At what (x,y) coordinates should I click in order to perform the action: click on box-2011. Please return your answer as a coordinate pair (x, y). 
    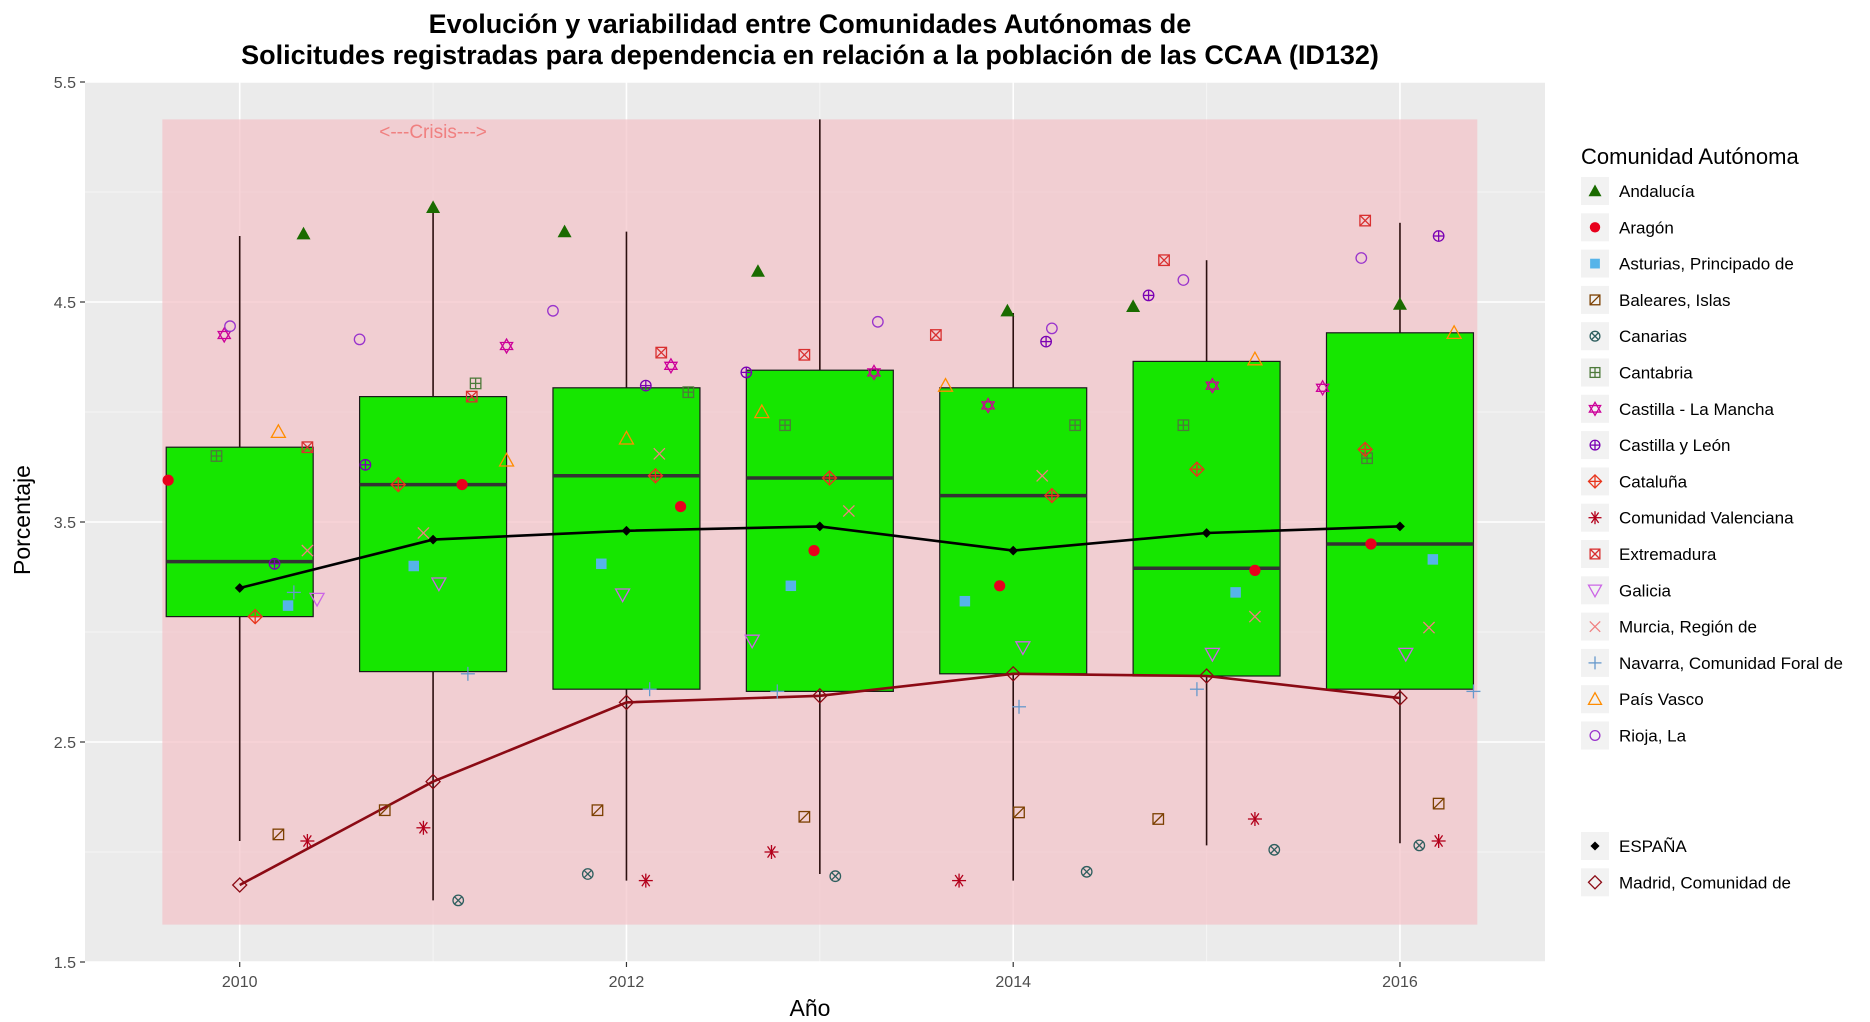
    Looking at the image, I should click on (433, 552).